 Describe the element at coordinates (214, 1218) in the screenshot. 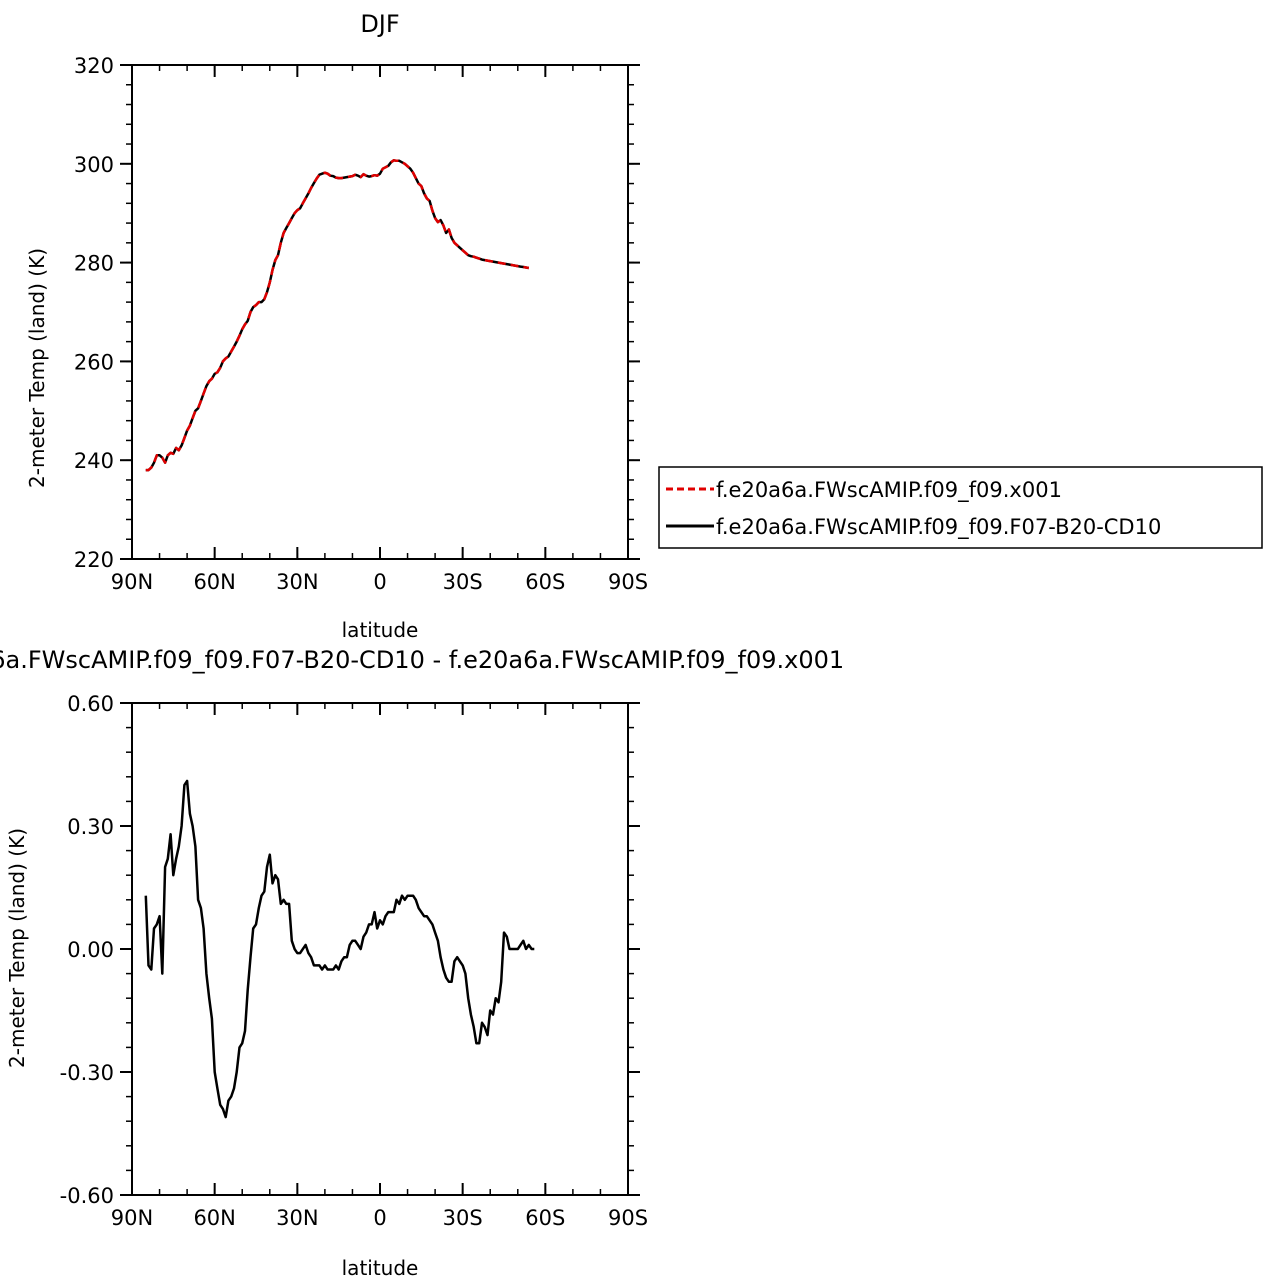

I see `bottom-xtick-label: 60N` at that location.